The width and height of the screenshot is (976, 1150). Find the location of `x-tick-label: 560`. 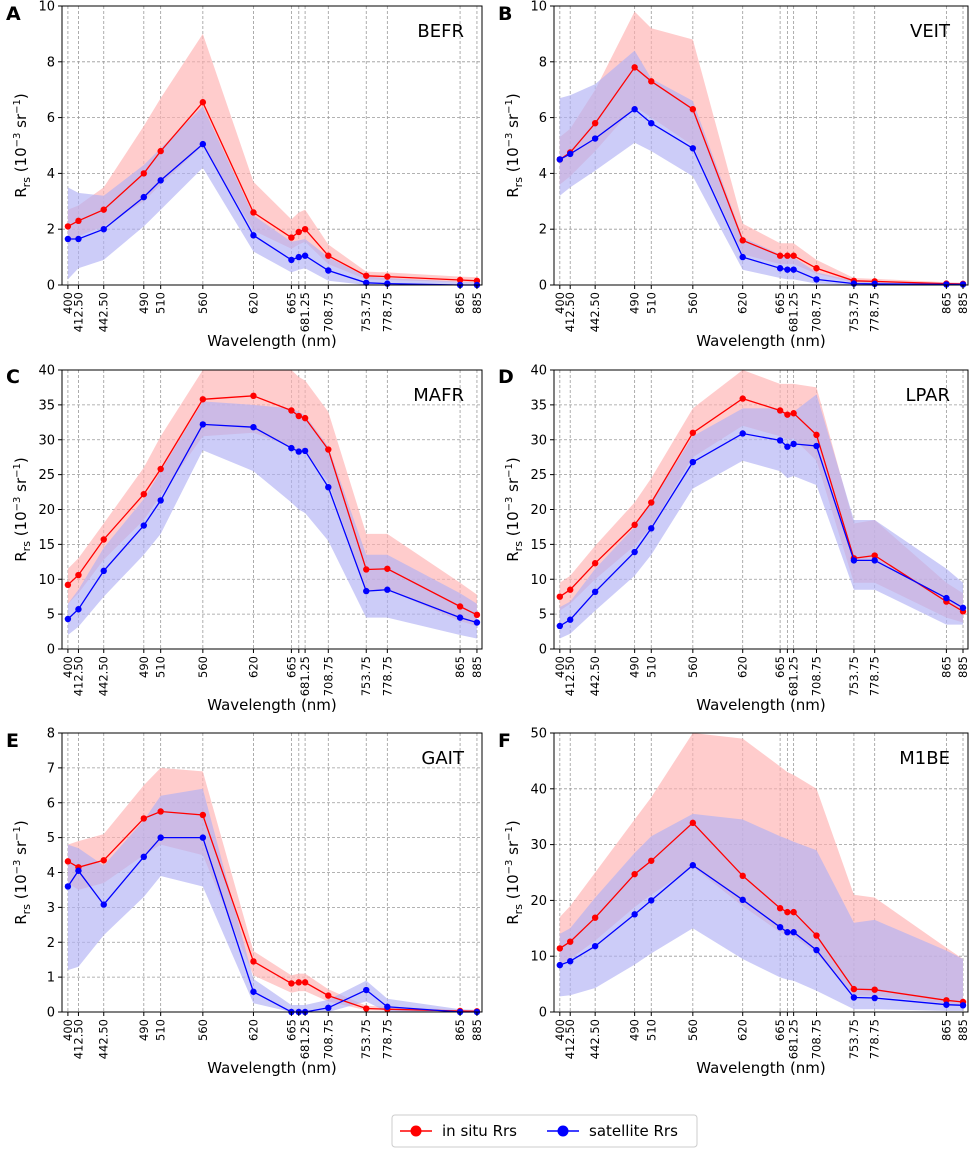

x-tick-label: 560 is located at coordinates (203, 303).